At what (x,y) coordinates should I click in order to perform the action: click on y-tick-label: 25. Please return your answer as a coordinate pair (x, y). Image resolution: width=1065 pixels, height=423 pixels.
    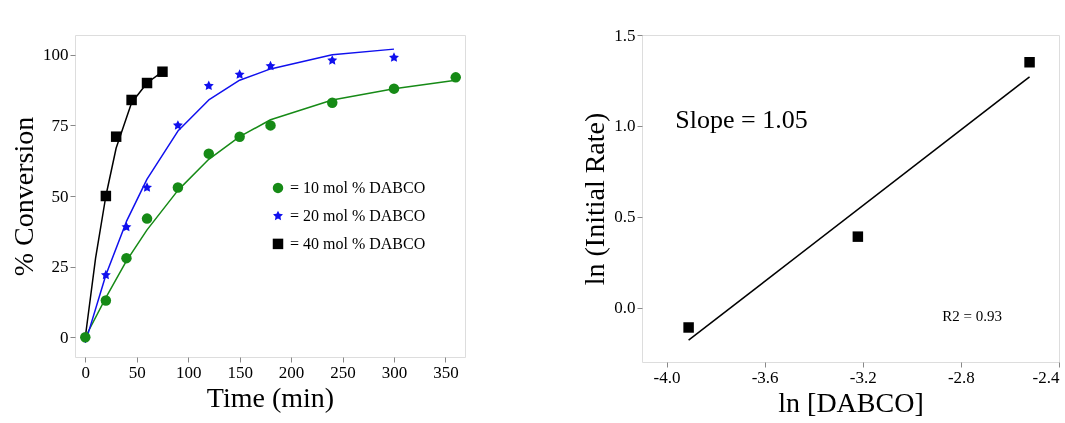
    Looking at the image, I should click on (60, 267).